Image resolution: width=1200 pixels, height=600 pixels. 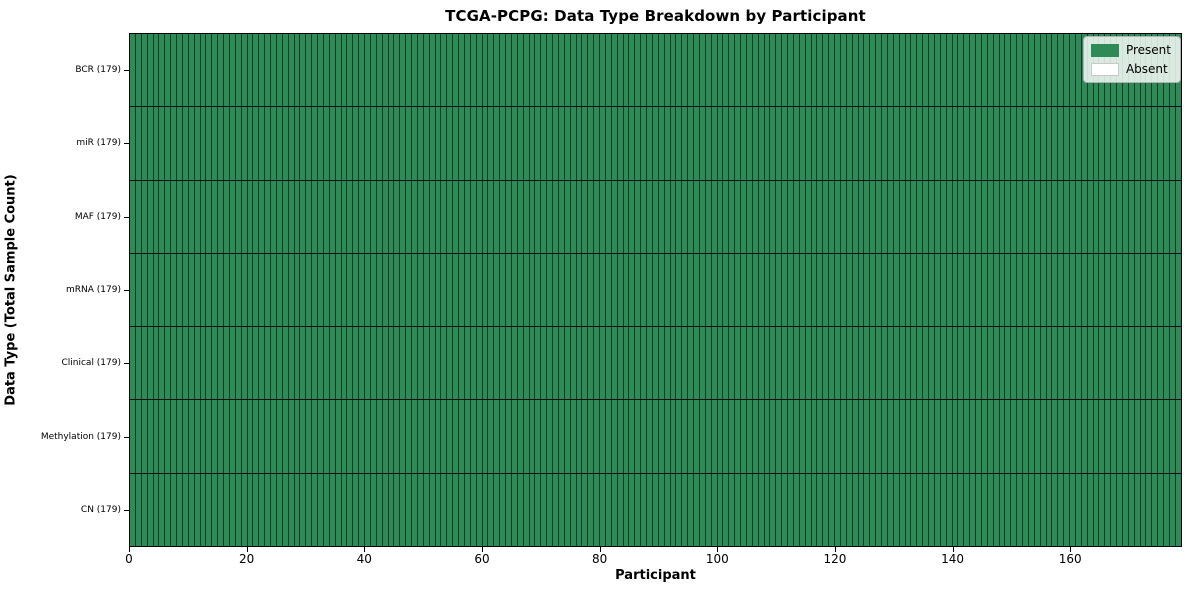 I want to click on y-tick-label: BCR (179), so click(x=98, y=69).